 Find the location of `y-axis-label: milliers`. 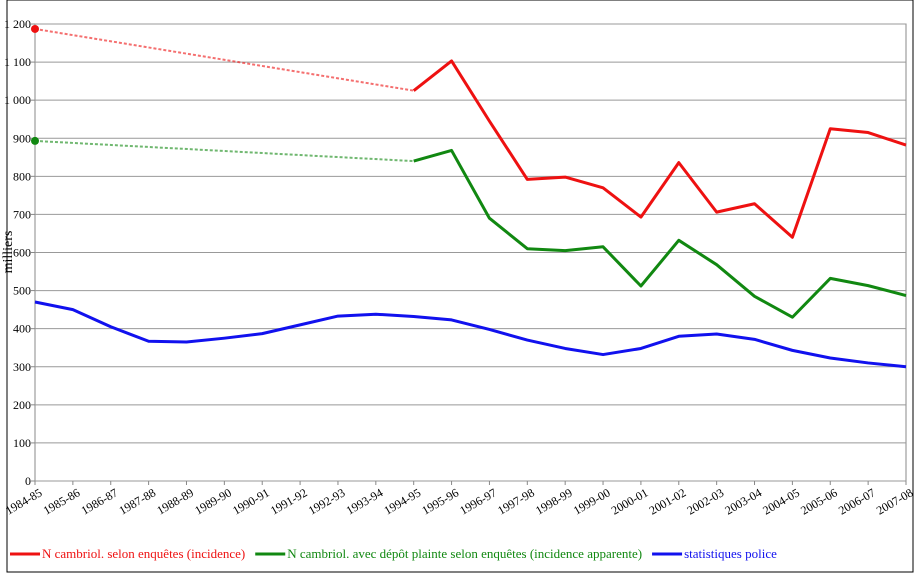

y-axis-label: milliers is located at coordinates (8, 252).